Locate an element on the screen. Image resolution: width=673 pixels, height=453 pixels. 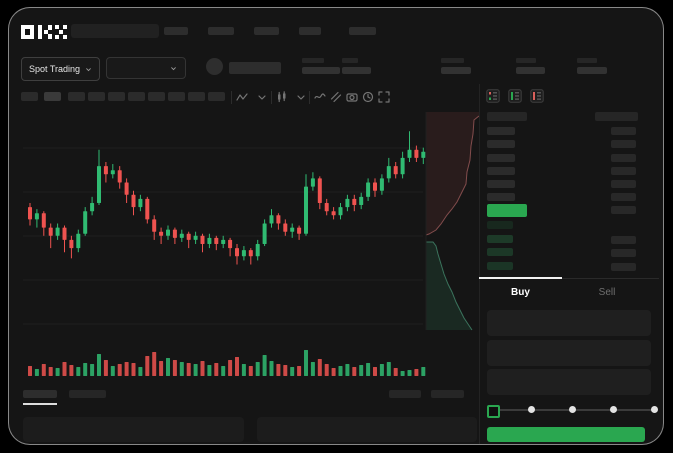
depth-asks-area is located at coordinates (452, 173).